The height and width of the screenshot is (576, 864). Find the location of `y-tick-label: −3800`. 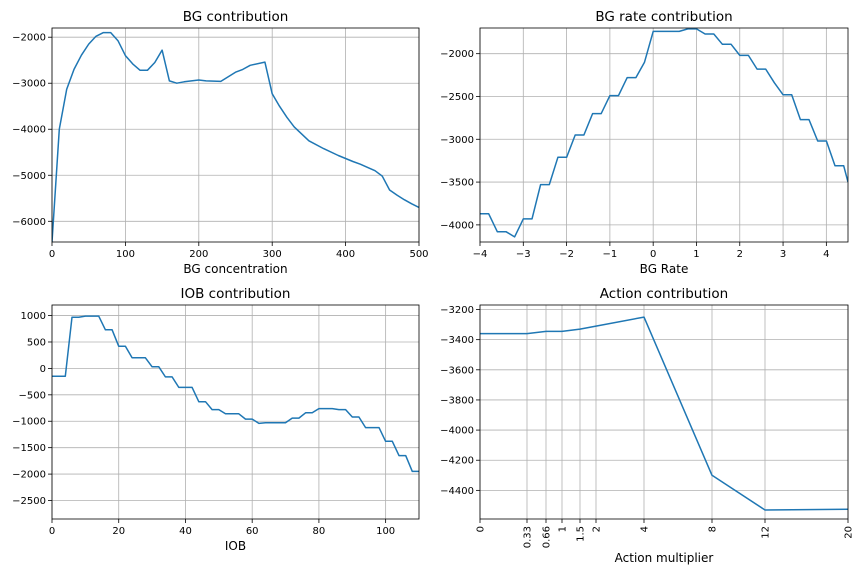

y-tick-label: −3800 is located at coordinates (457, 400).